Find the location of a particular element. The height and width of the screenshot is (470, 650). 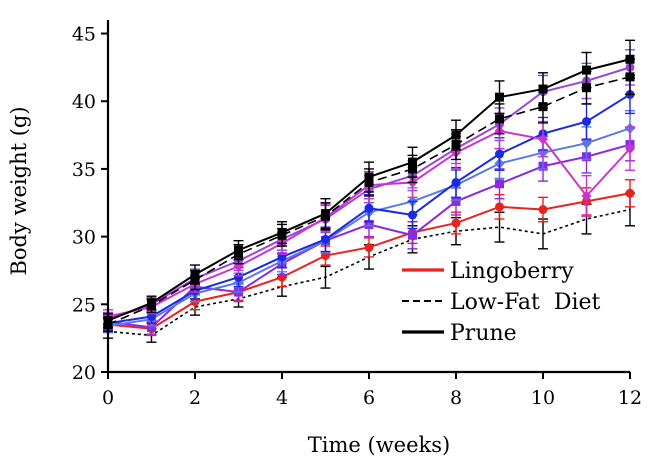

y-axis-title: Body weight (g) is located at coordinates (19, 190).